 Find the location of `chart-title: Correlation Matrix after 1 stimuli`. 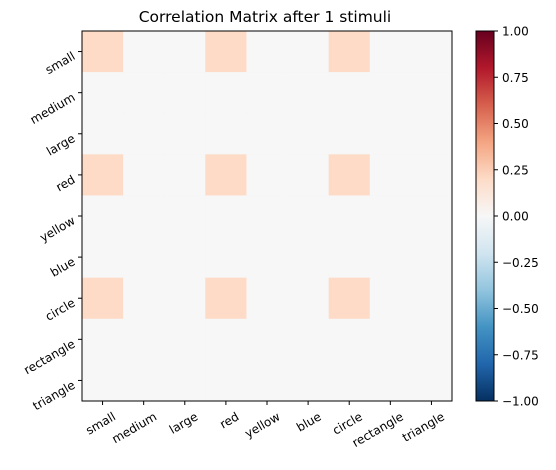

chart-title: Correlation Matrix after 1 stimuli is located at coordinates (265, 17).